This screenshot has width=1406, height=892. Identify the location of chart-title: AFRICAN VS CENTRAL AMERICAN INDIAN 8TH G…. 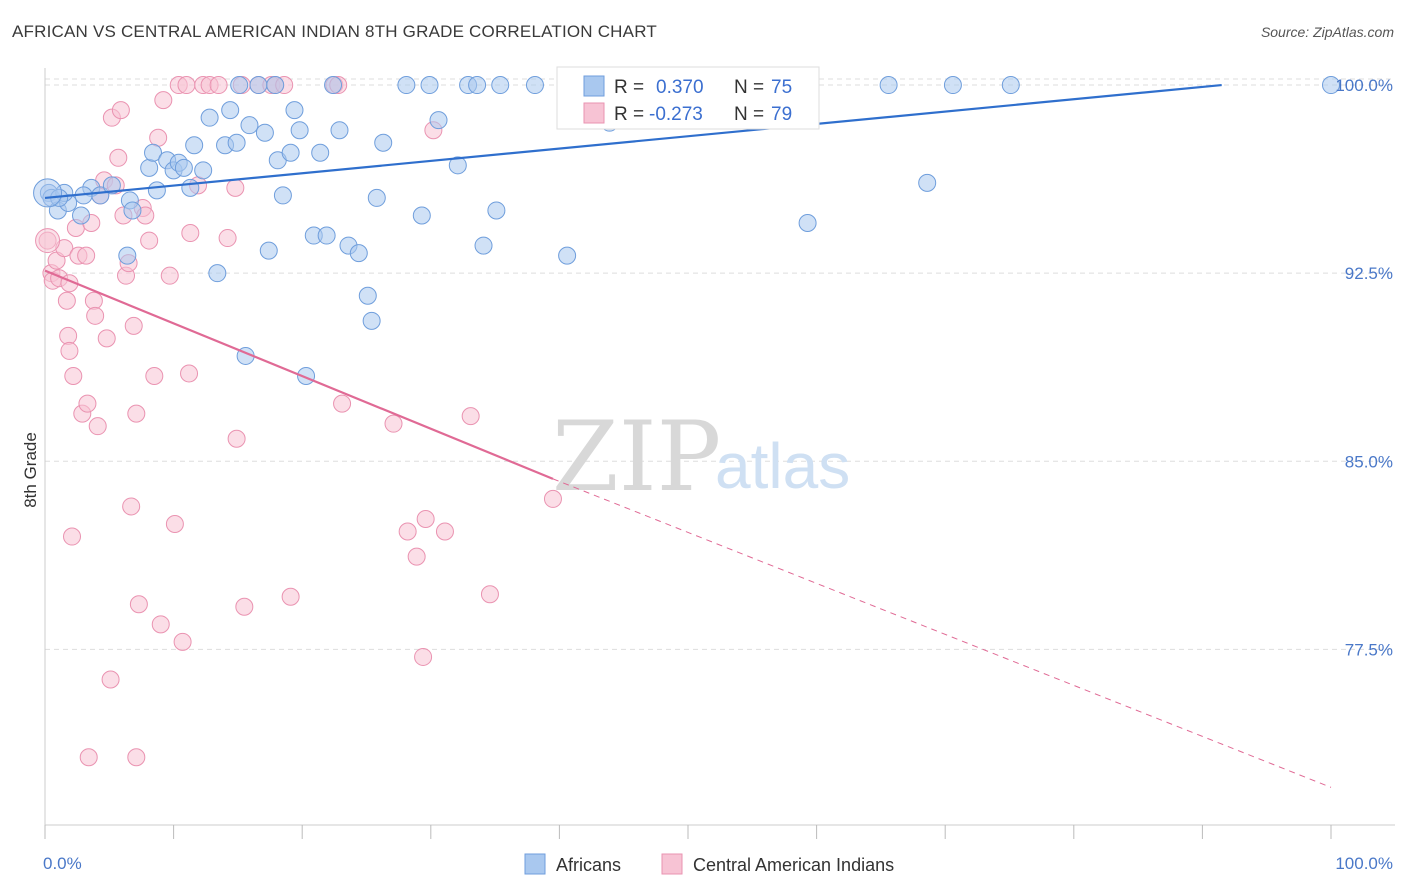
(334, 31).